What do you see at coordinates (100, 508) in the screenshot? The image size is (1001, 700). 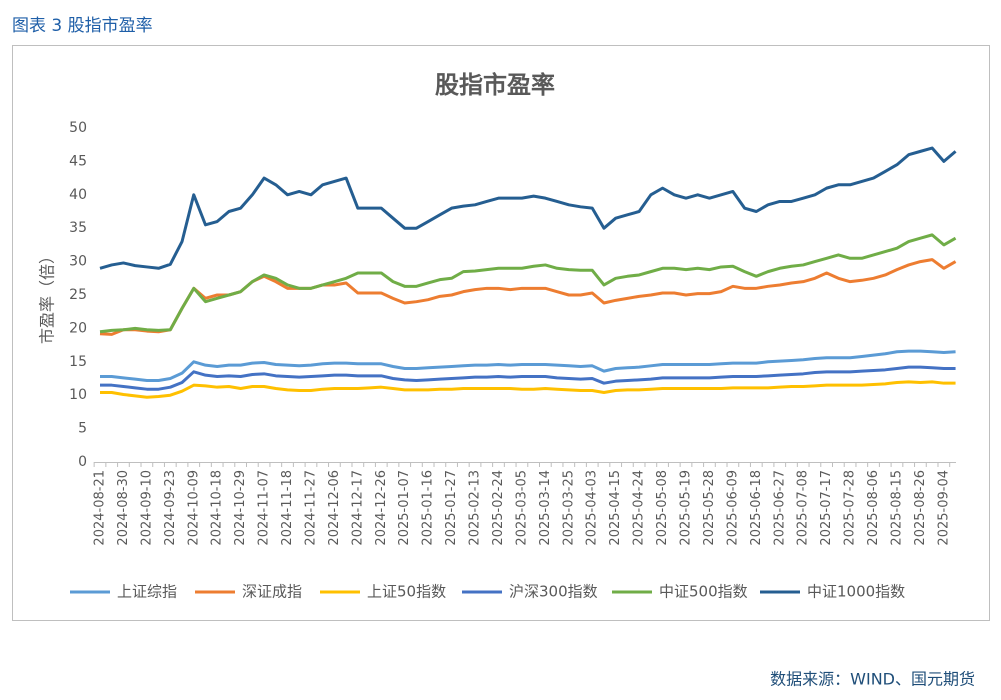 I see `x-tick-label: 2024-08-21` at bounding box center [100, 508].